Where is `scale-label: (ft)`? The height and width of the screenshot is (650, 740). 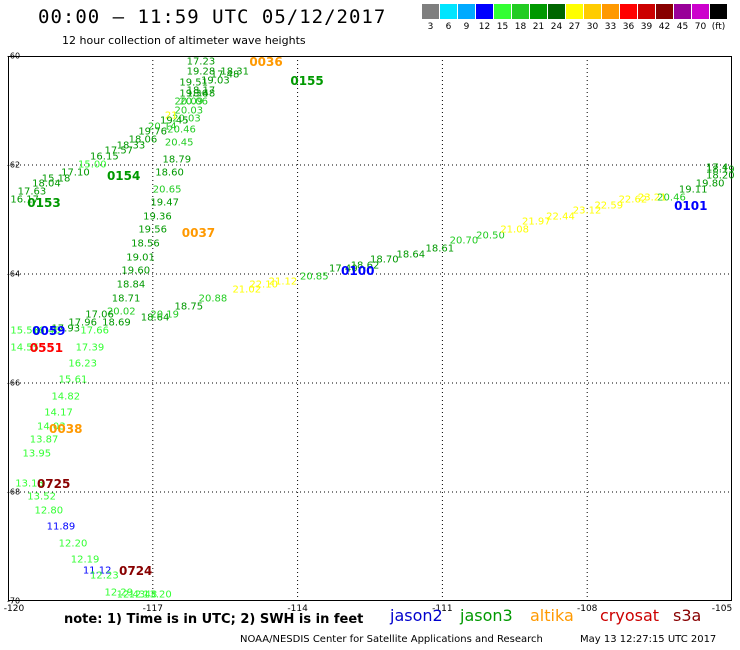
scale-label: (ft) is located at coordinates (718, 27).